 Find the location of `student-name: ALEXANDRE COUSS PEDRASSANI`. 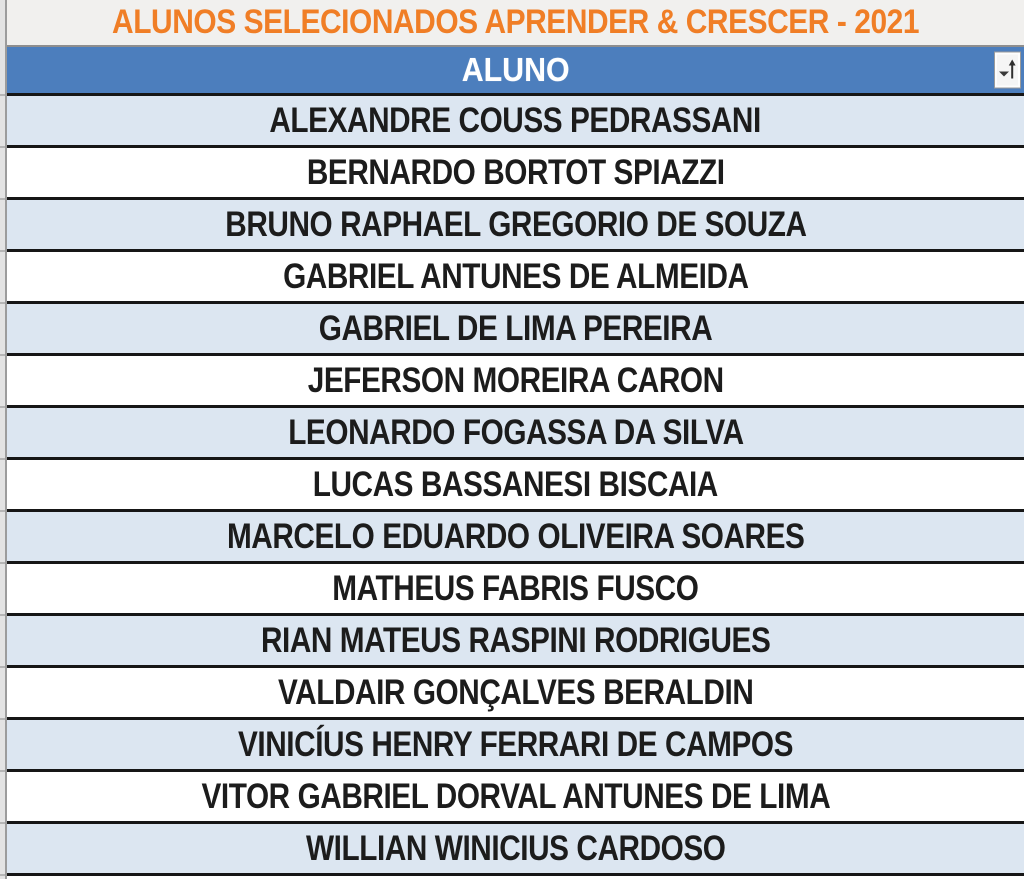

student-name: ALEXANDRE COUSS PEDRASSANI is located at coordinates (515, 120).